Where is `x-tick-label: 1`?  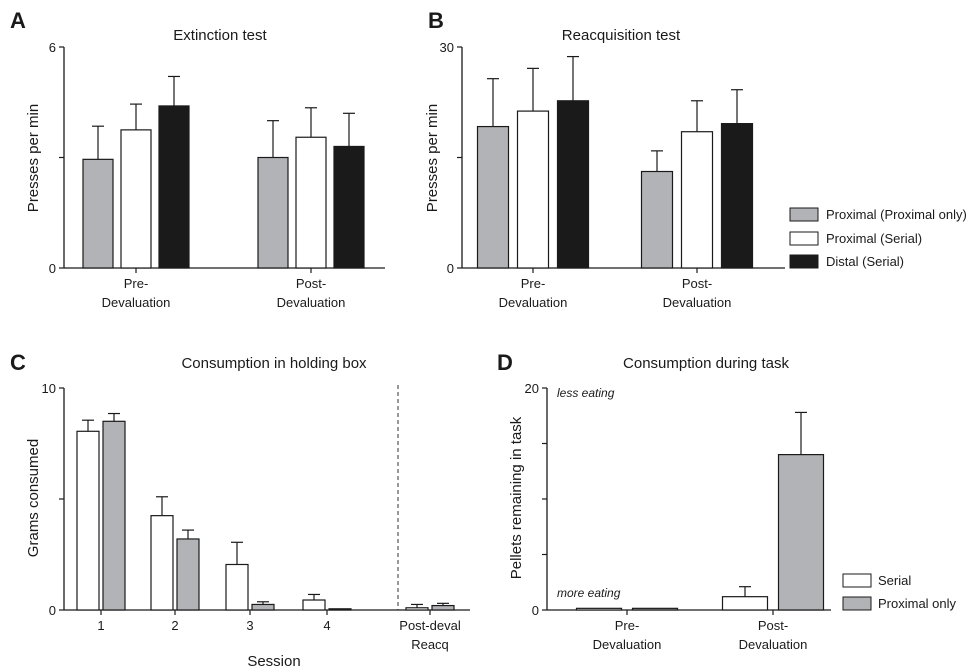
x-tick-label: 1 is located at coordinates (100, 625).